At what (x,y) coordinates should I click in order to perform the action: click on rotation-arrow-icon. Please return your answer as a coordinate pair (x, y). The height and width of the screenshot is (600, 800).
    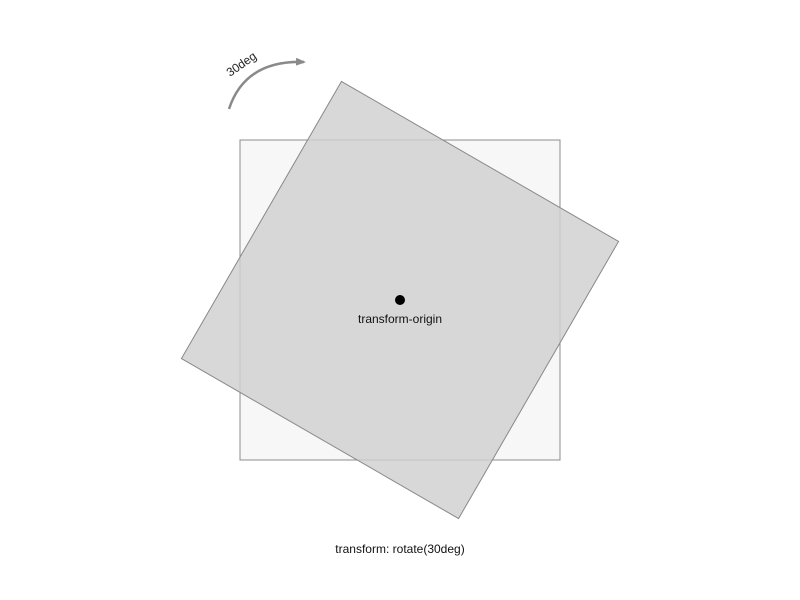
    Looking at the image, I should click on (266, 83).